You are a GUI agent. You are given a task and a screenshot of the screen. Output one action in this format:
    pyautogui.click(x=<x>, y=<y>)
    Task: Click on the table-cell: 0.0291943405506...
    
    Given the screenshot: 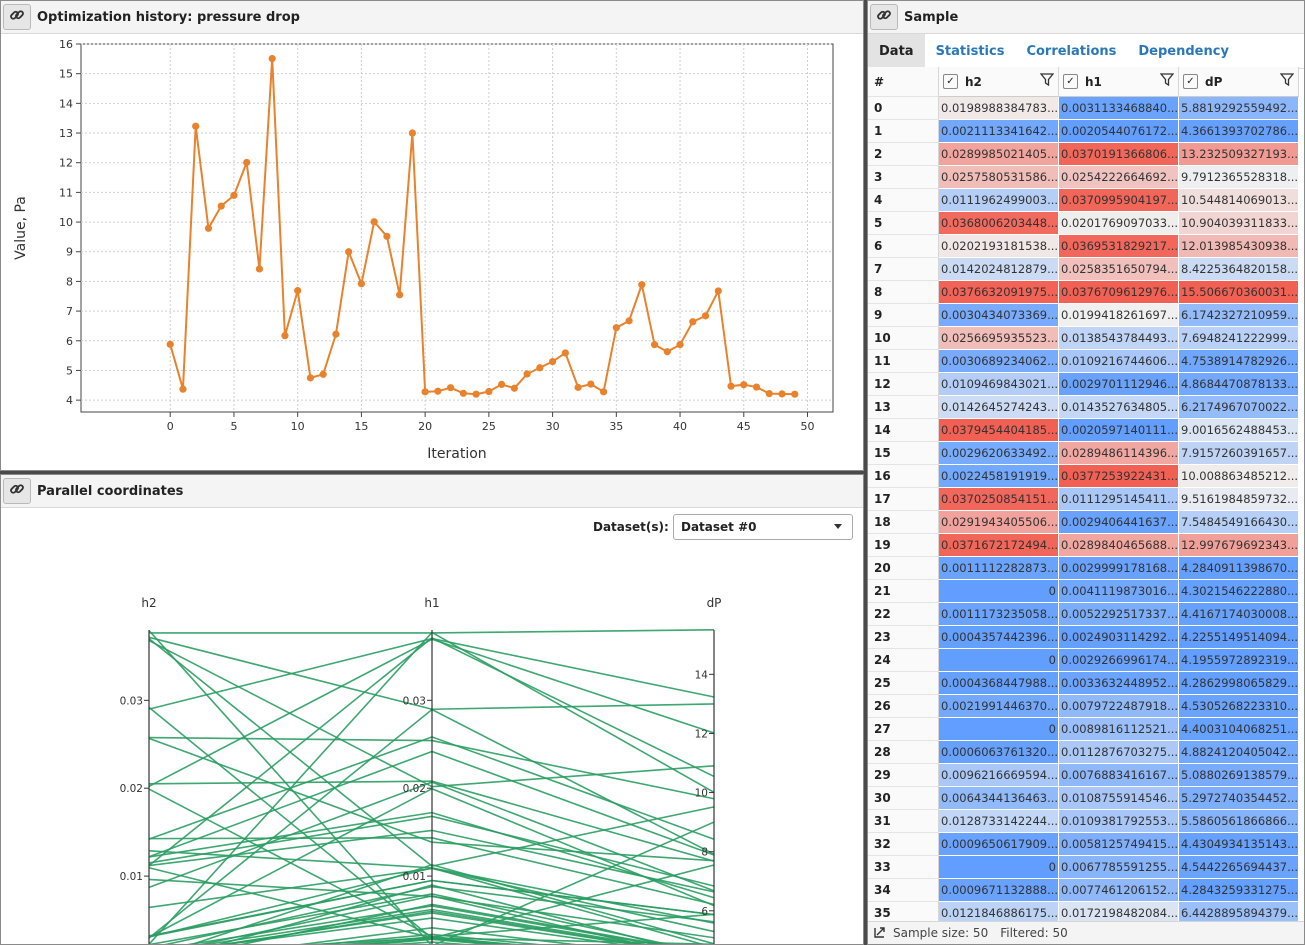 What is the action you would take?
    pyautogui.click(x=999, y=522)
    